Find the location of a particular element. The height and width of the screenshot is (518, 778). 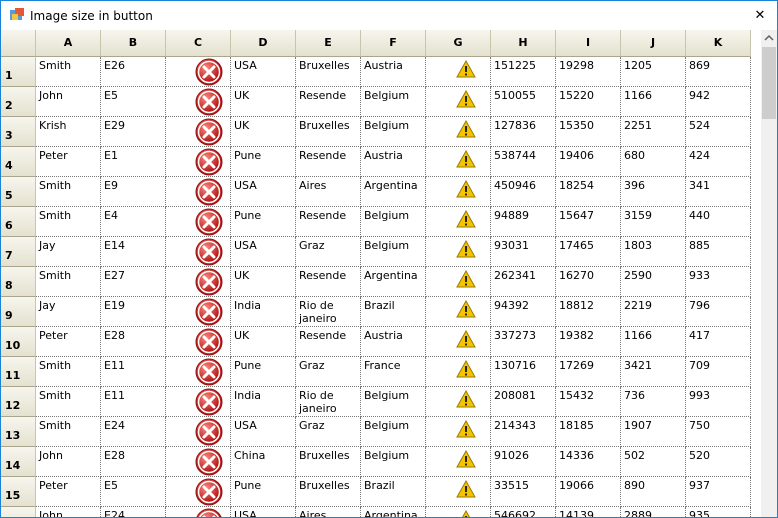

grid-cell: 208081 is located at coordinates (523, 402).